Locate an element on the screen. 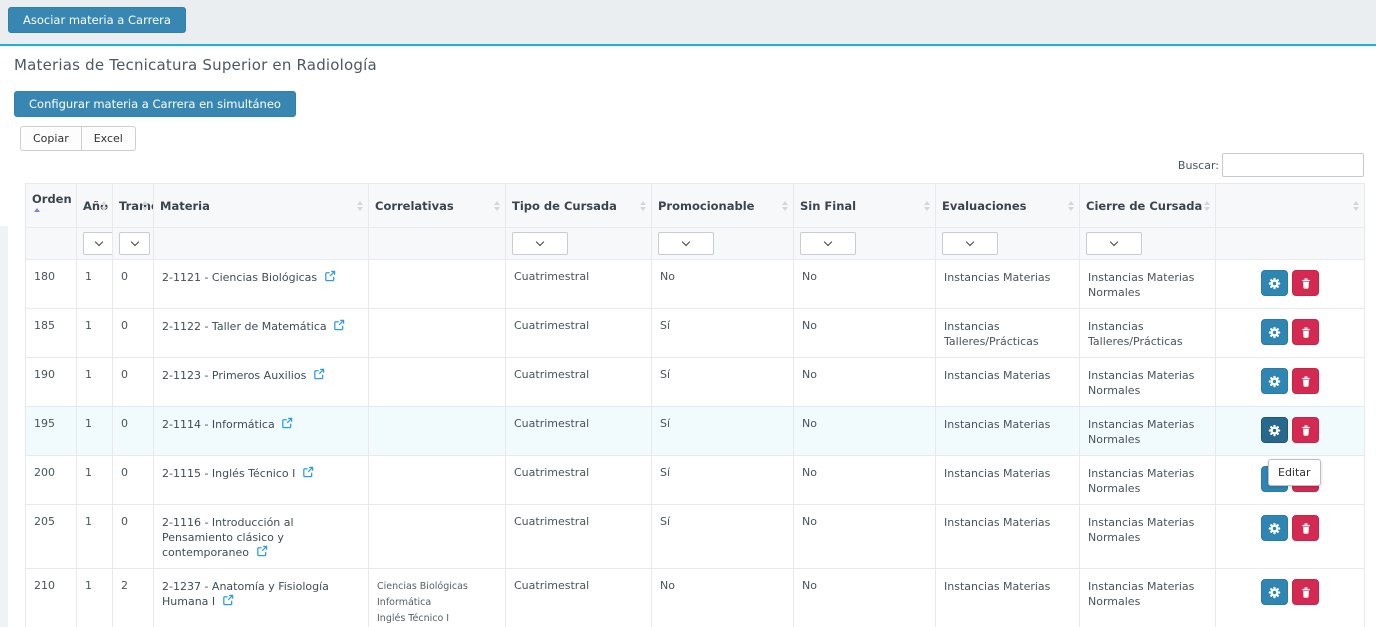 This screenshot has width=1376, height=627. materia-link: 2-1237 - Anatomía y Fisiología Humana I is located at coordinates (245, 594).